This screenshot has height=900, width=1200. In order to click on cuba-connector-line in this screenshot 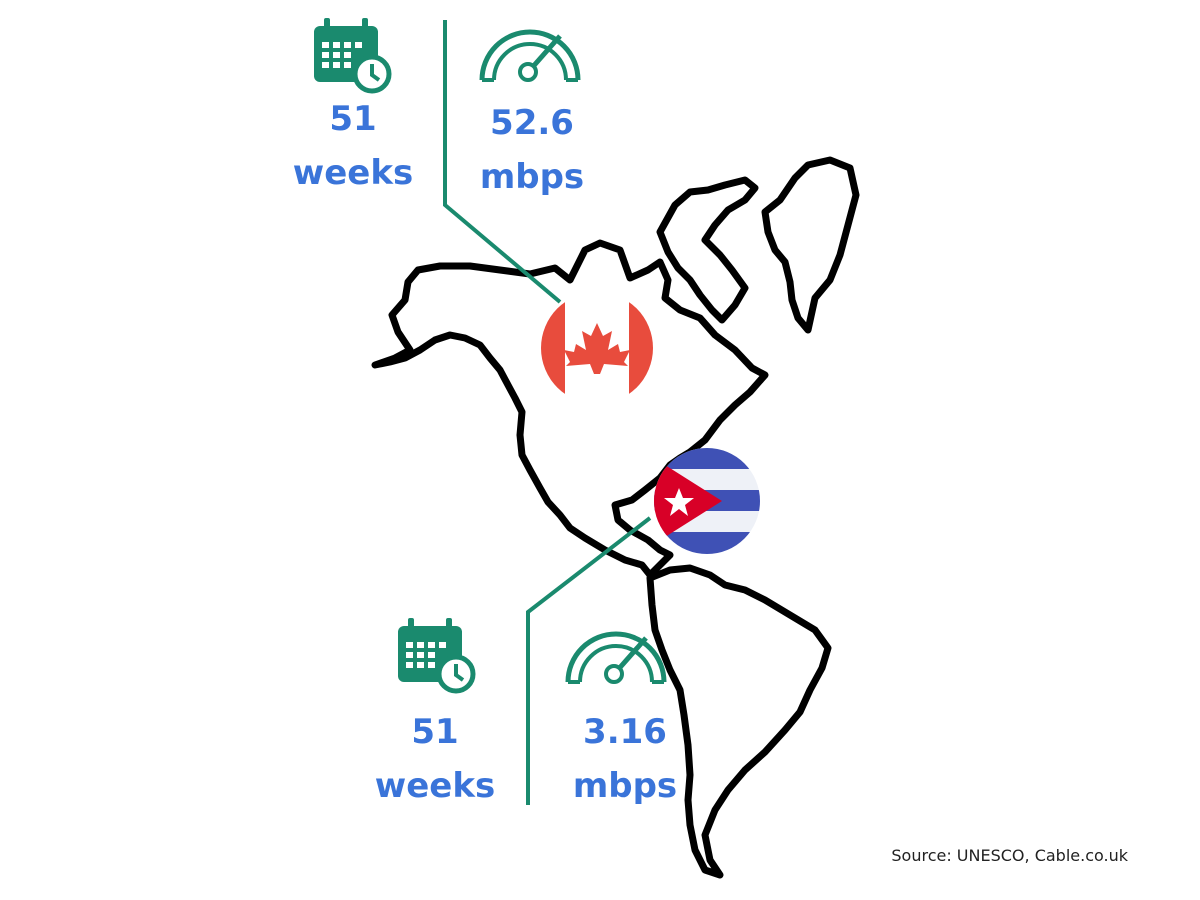, I will do `click(589, 660)`.